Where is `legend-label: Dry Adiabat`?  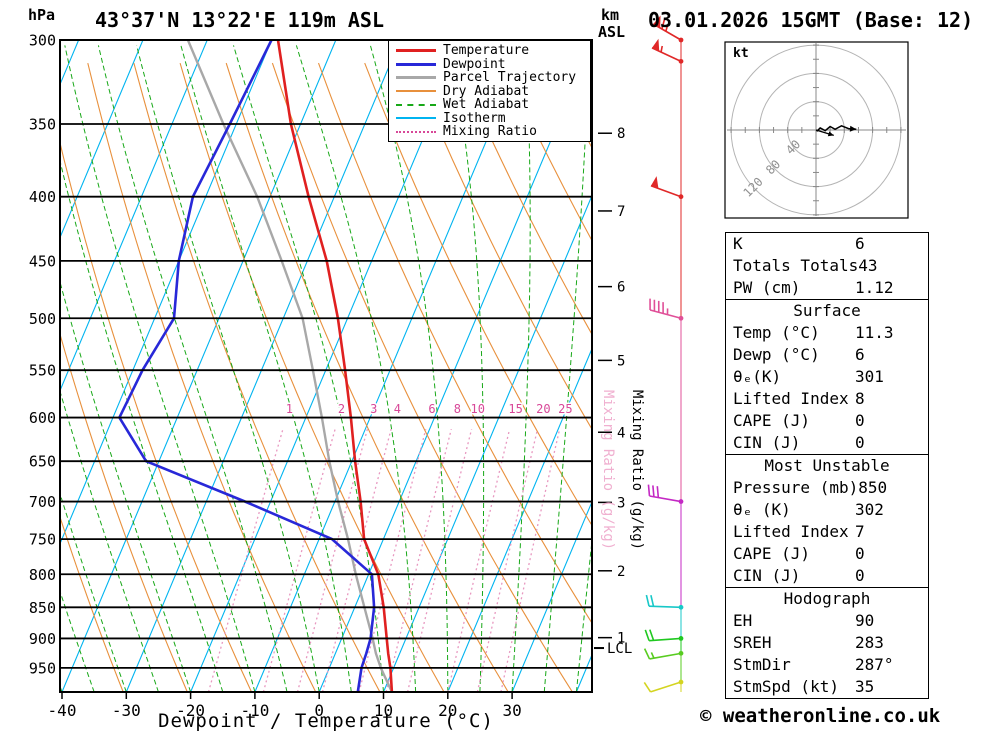 legend-label: Dry Adiabat is located at coordinates (486, 91).